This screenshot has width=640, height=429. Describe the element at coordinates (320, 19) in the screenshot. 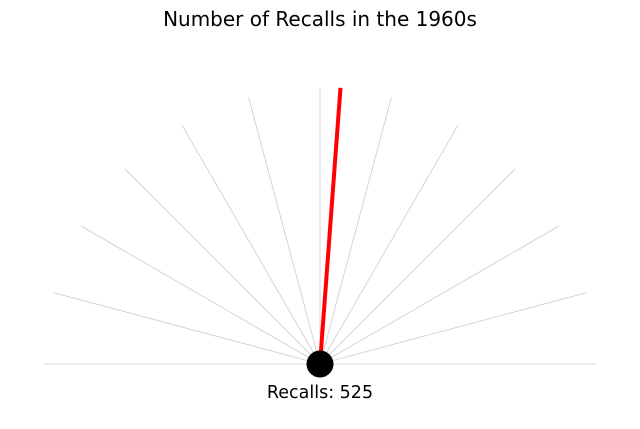

I see `chart-title: Number of Recalls in the 1960s` at that location.